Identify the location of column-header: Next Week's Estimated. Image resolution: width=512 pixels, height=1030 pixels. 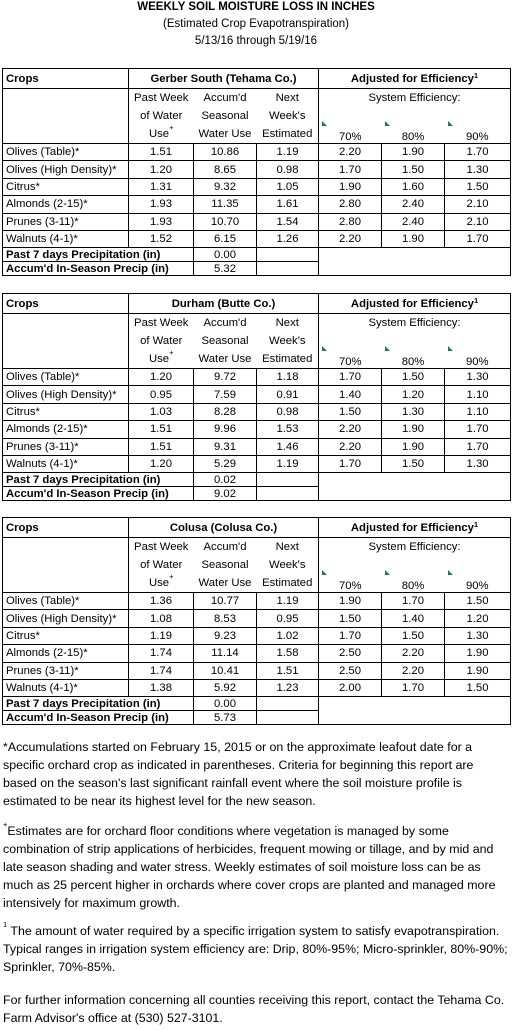
(287, 565).